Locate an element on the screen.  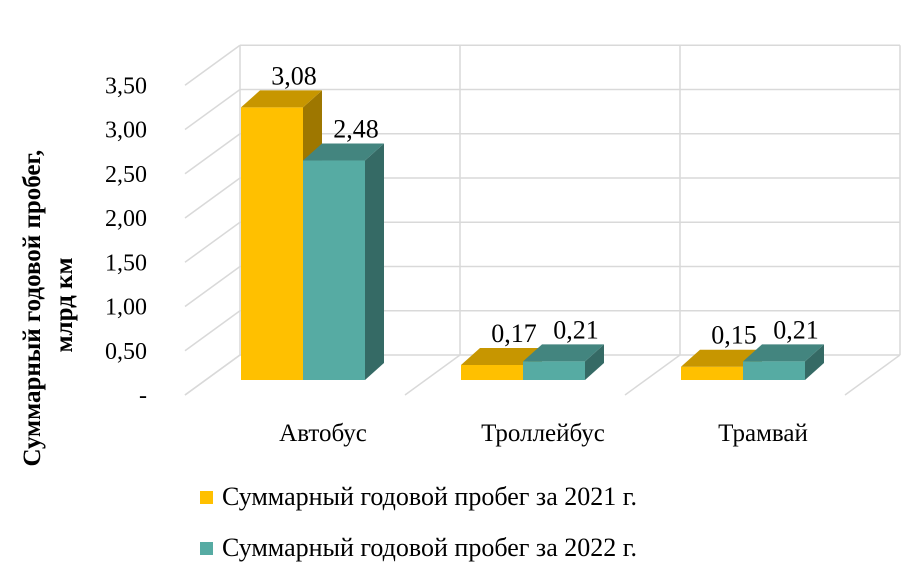
x-tick-label: Автобус is located at coordinates (323, 433).